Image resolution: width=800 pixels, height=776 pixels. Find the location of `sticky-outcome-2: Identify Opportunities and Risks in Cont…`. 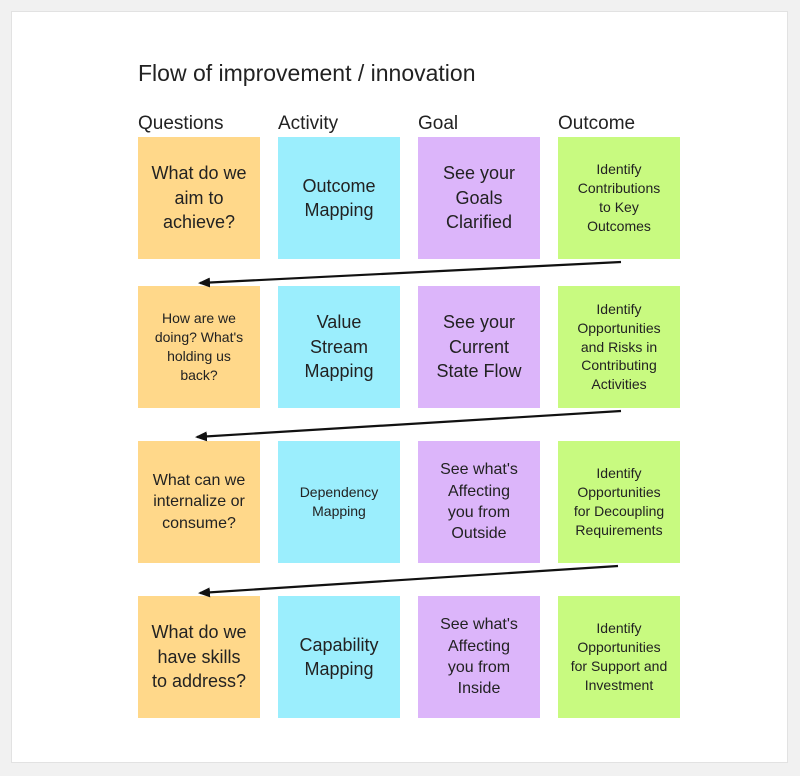

sticky-outcome-2: Identify Opportunities and Risks in Cont… is located at coordinates (619, 347).